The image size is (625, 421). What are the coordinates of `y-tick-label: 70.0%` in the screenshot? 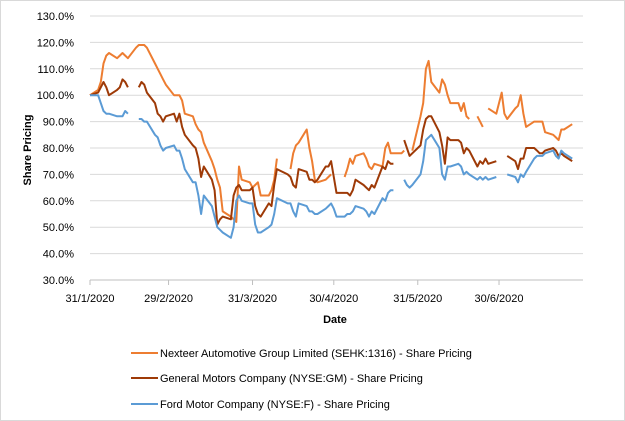 It's located at (58, 175).